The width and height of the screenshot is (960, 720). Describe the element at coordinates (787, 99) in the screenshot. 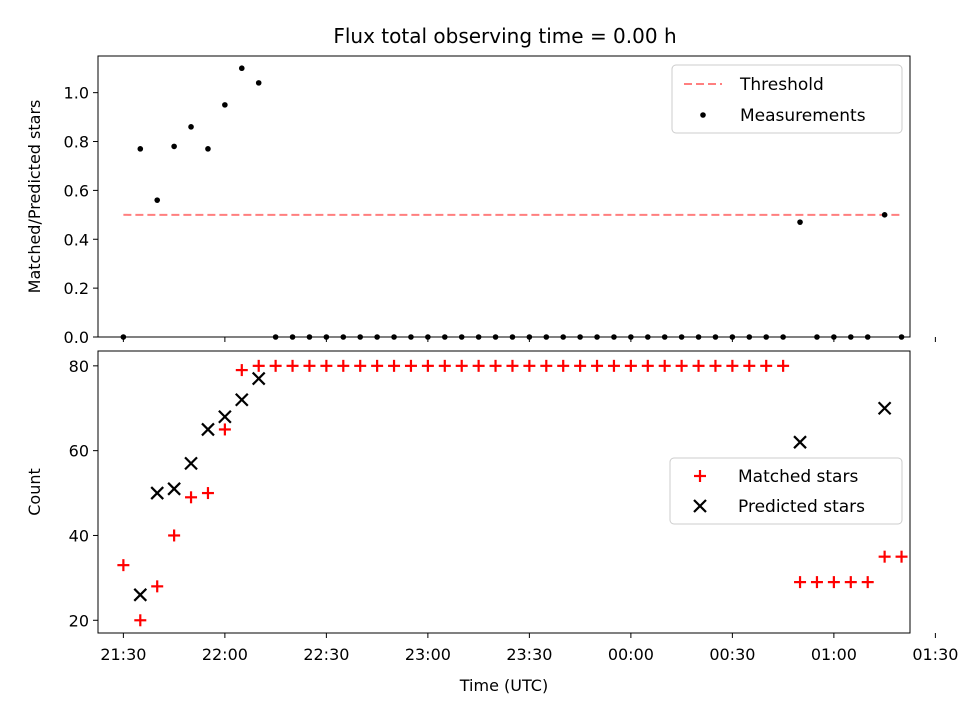

I see `top-legend: Threshold Measurements` at that location.